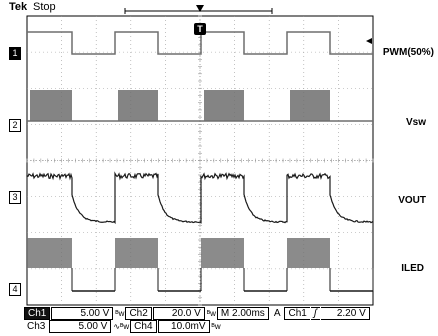  I want to click on channel-3-label: VOUT, so click(412, 200).